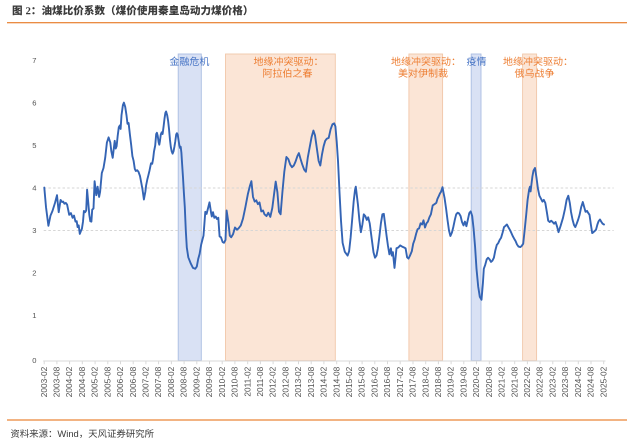 The width and height of the screenshot is (635, 442). Describe the element at coordinates (69, 381) in the screenshot. I see `svg-text: 2004-02` at that location.